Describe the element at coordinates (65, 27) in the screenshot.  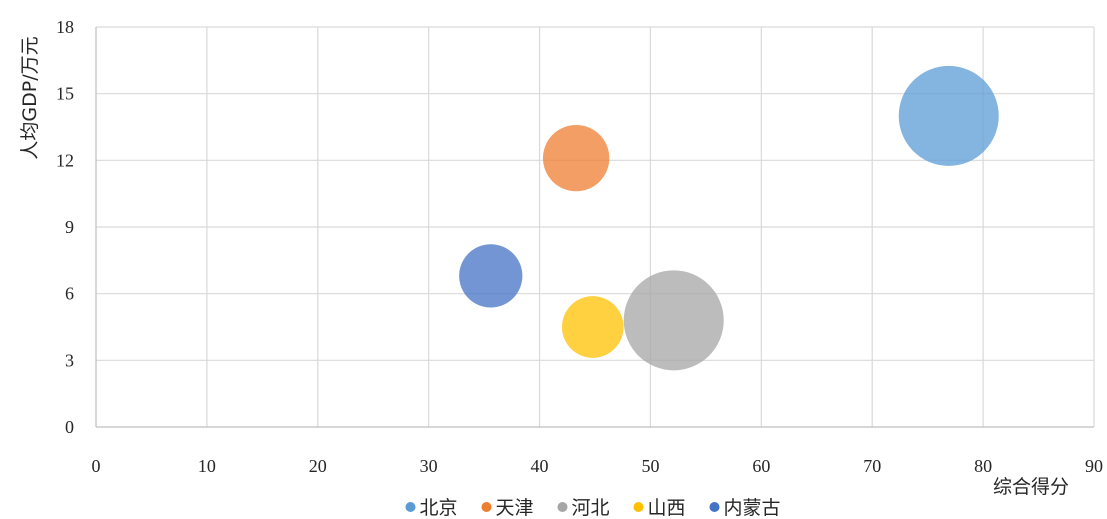
I see `y-tick-label: 18` at that location.